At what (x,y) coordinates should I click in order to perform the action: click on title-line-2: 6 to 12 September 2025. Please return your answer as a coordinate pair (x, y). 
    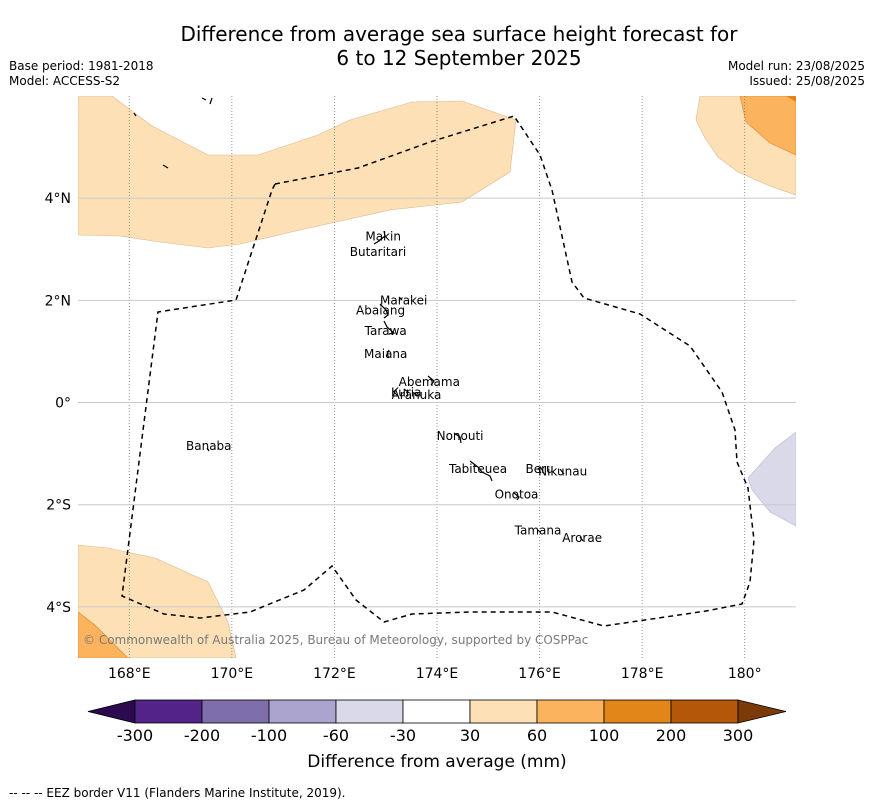
    Looking at the image, I should click on (459, 58).